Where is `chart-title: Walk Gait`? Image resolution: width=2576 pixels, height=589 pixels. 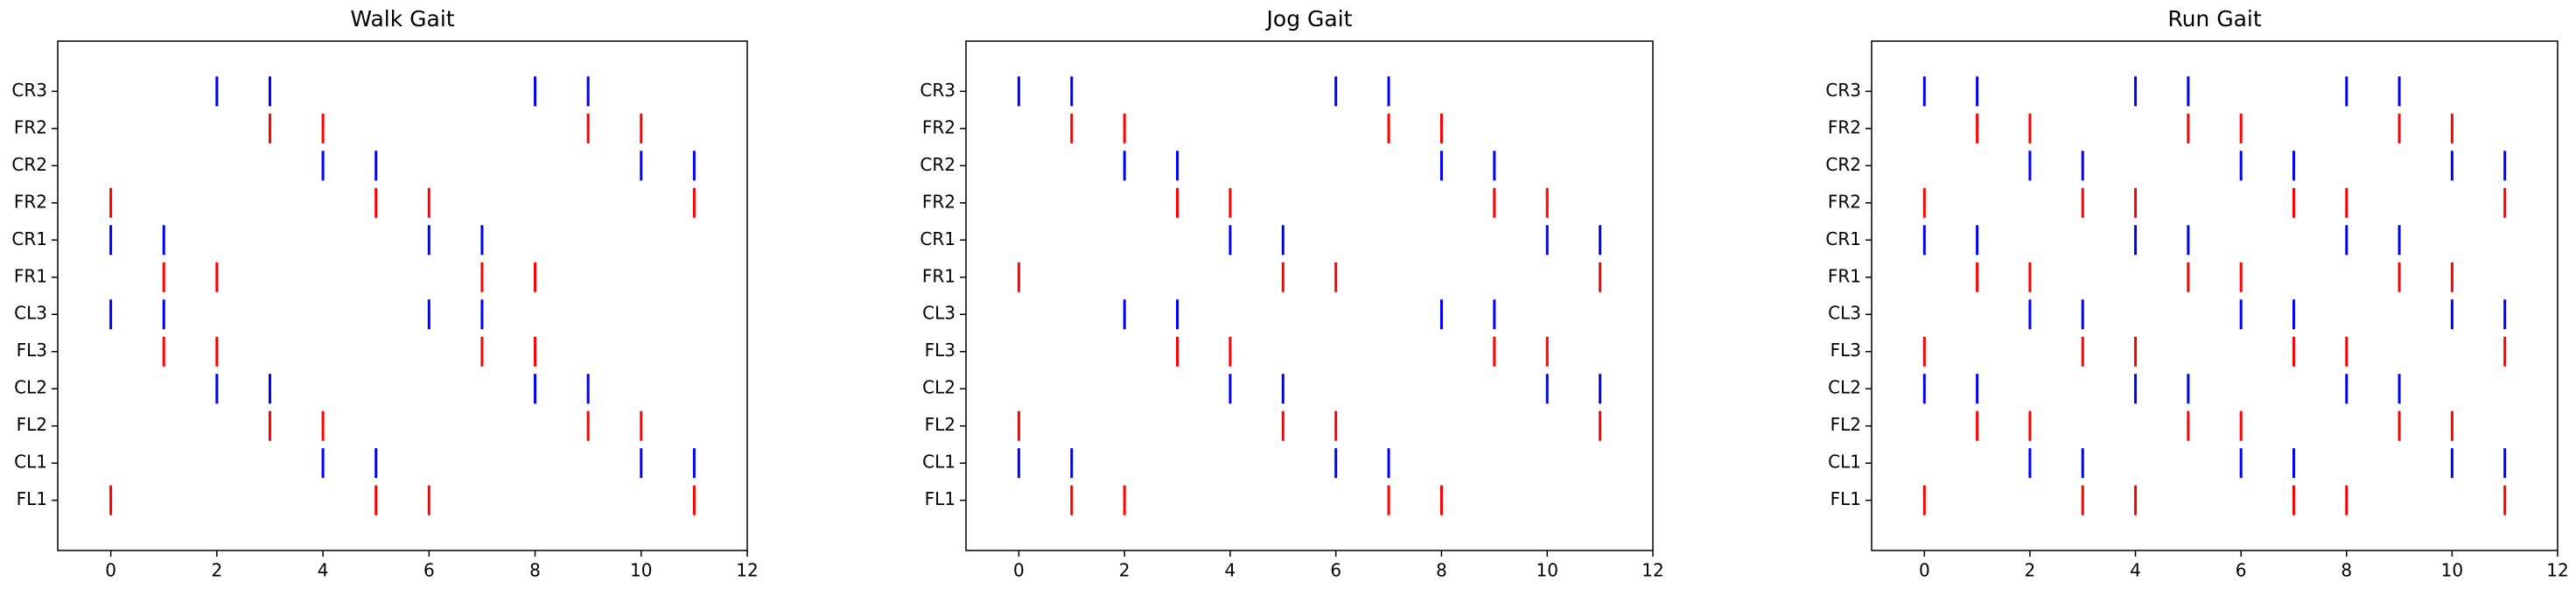 chart-title: Walk Gait is located at coordinates (402, 19).